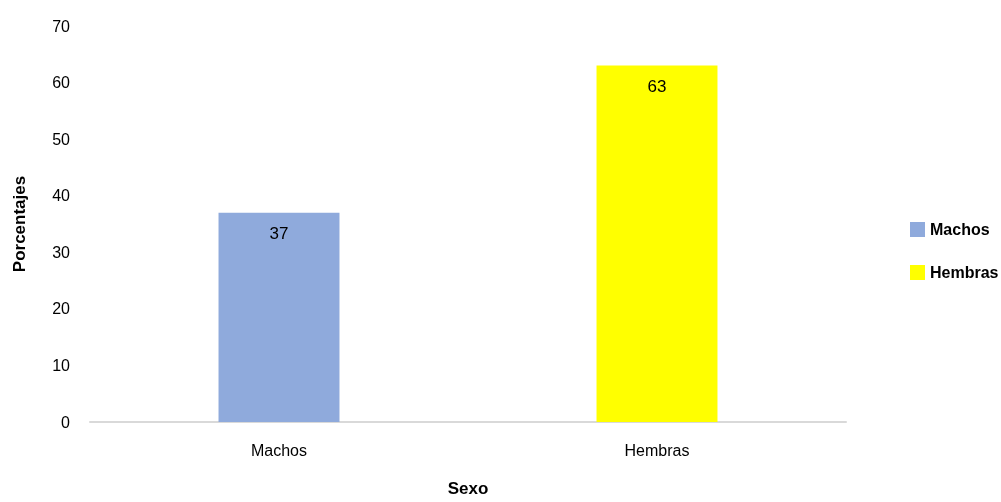  Describe the element at coordinates (66, 422) in the screenshot. I see `y-tick-label: 0` at that location.